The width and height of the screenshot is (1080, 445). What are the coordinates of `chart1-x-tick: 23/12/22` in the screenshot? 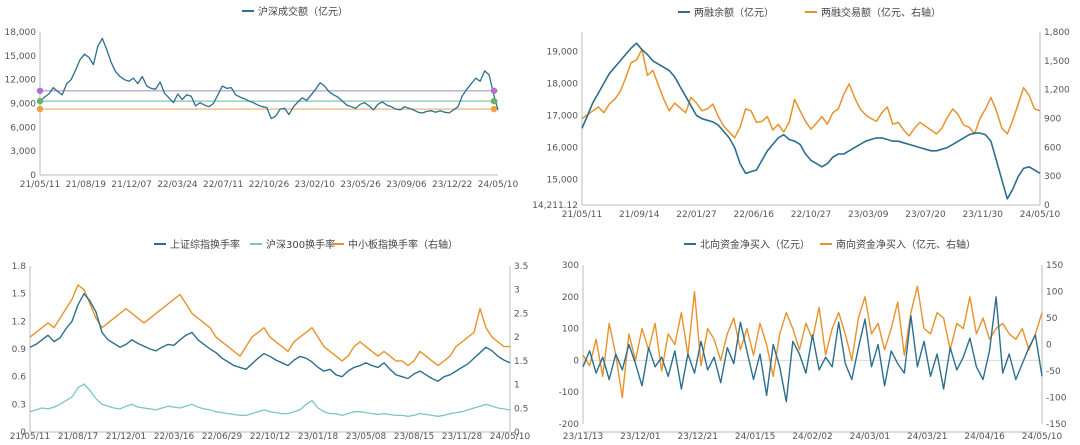 It's located at (452, 185).